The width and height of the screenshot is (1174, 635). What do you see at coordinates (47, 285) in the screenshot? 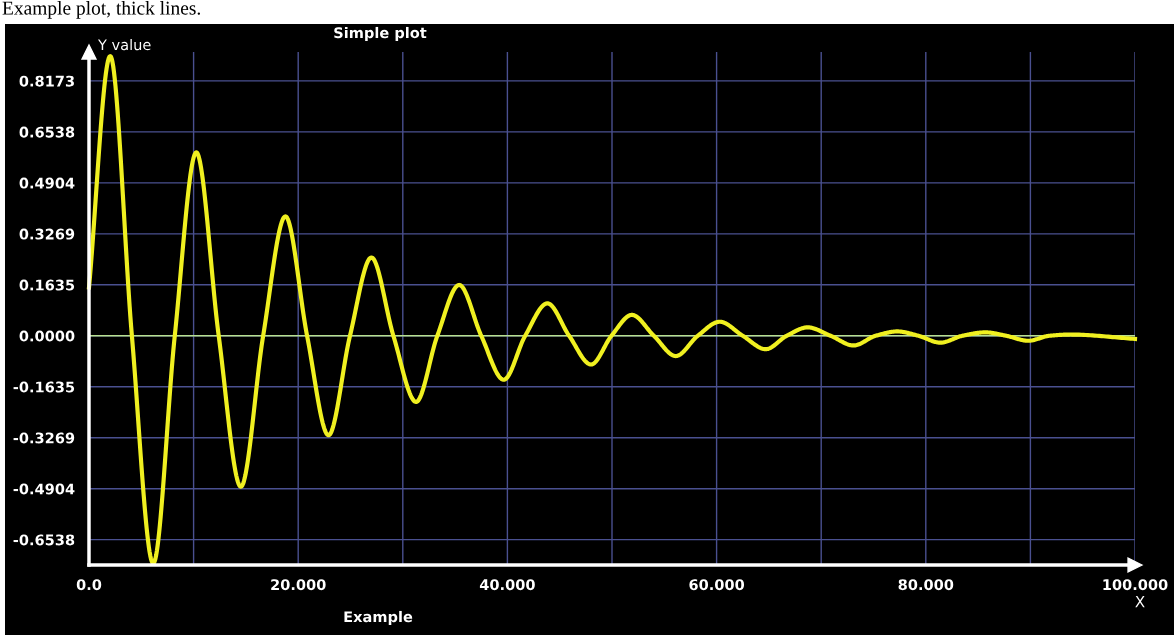
I see `y-tick-label: 0.1635` at bounding box center [47, 285].